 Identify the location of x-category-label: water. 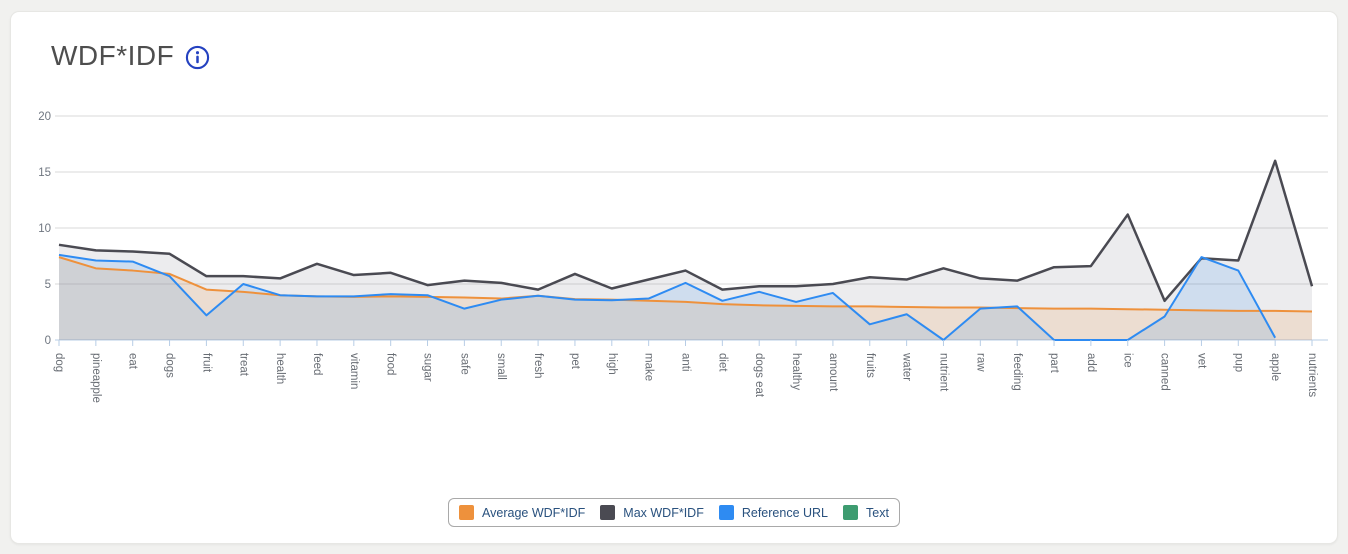
(907, 366).